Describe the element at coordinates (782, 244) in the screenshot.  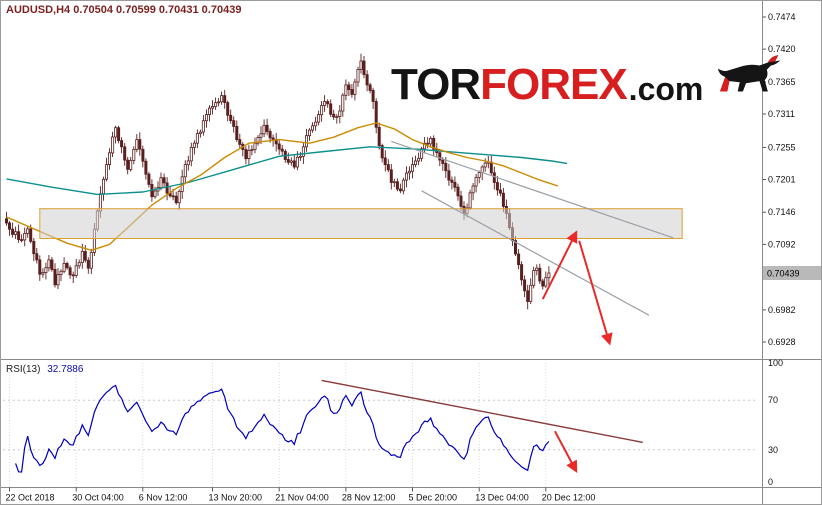
I see `price-axis-label: 0.7092` at that location.